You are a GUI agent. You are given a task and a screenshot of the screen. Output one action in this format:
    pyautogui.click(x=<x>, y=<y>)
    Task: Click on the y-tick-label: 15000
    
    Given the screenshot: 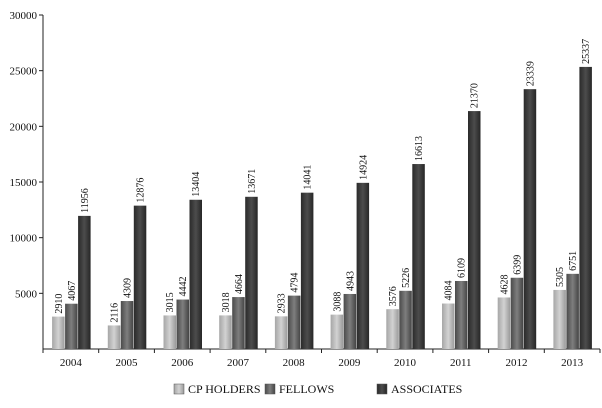 What is the action you would take?
    pyautogui.click(x=24, y=183)
    